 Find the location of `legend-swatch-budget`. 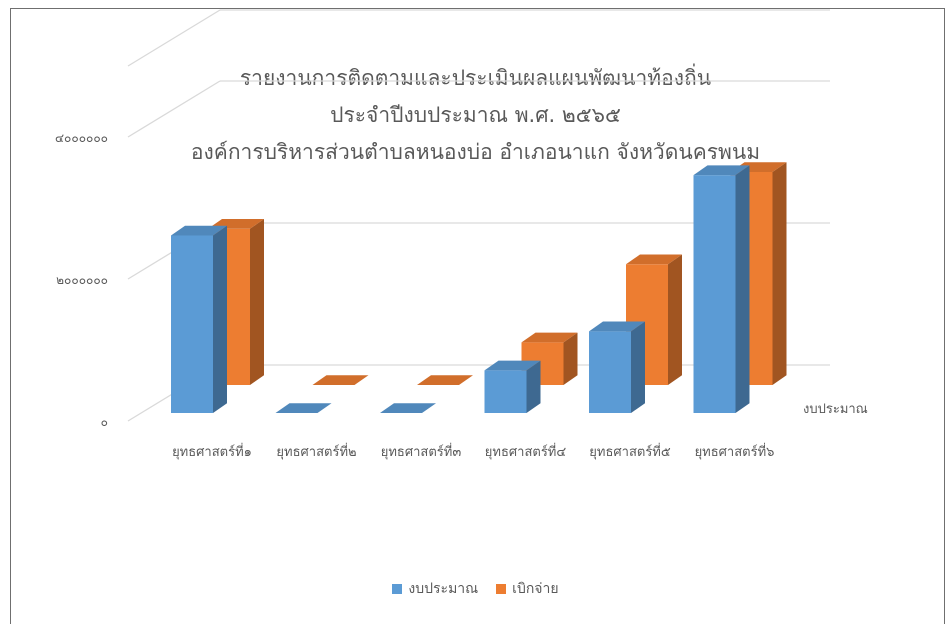

legend-swatch-budget is located at coordinates (397, 589).